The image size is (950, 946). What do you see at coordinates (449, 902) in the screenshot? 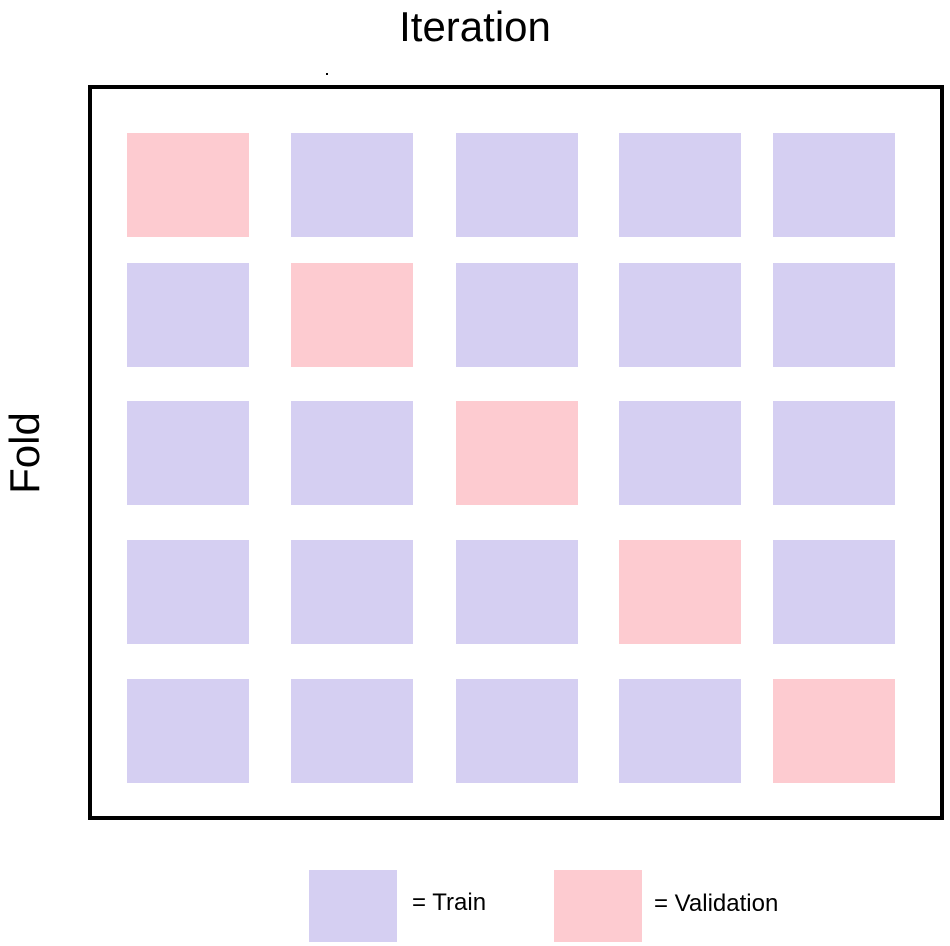
I see `legend-train-label: = Train` at bounding box center [449, 902].